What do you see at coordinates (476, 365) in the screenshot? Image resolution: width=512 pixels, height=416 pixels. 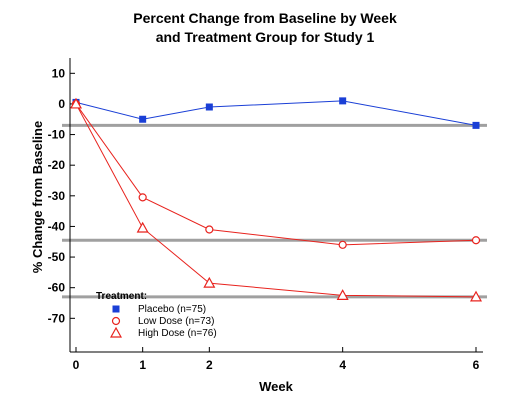 I see `x-tick-label: 6` at bounding box center [476, 365].